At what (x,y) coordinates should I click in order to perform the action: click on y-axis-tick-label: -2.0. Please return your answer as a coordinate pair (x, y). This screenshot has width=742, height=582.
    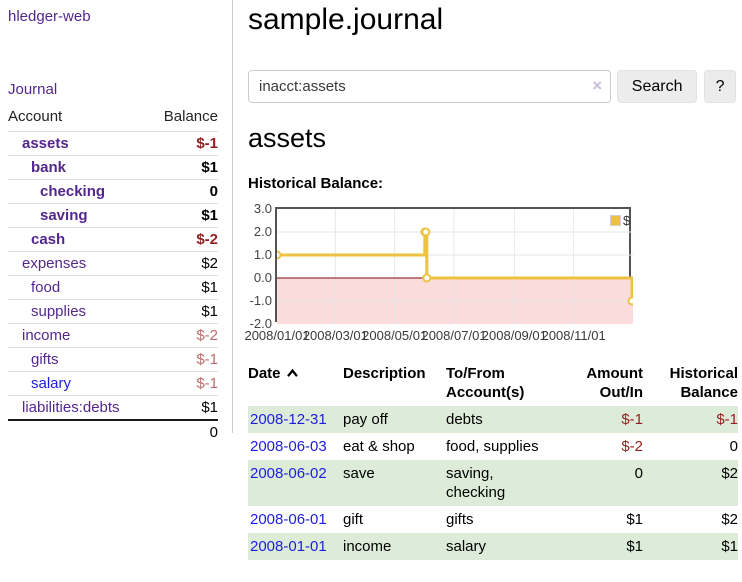
    Looking at the image, I should click on (260, 323).